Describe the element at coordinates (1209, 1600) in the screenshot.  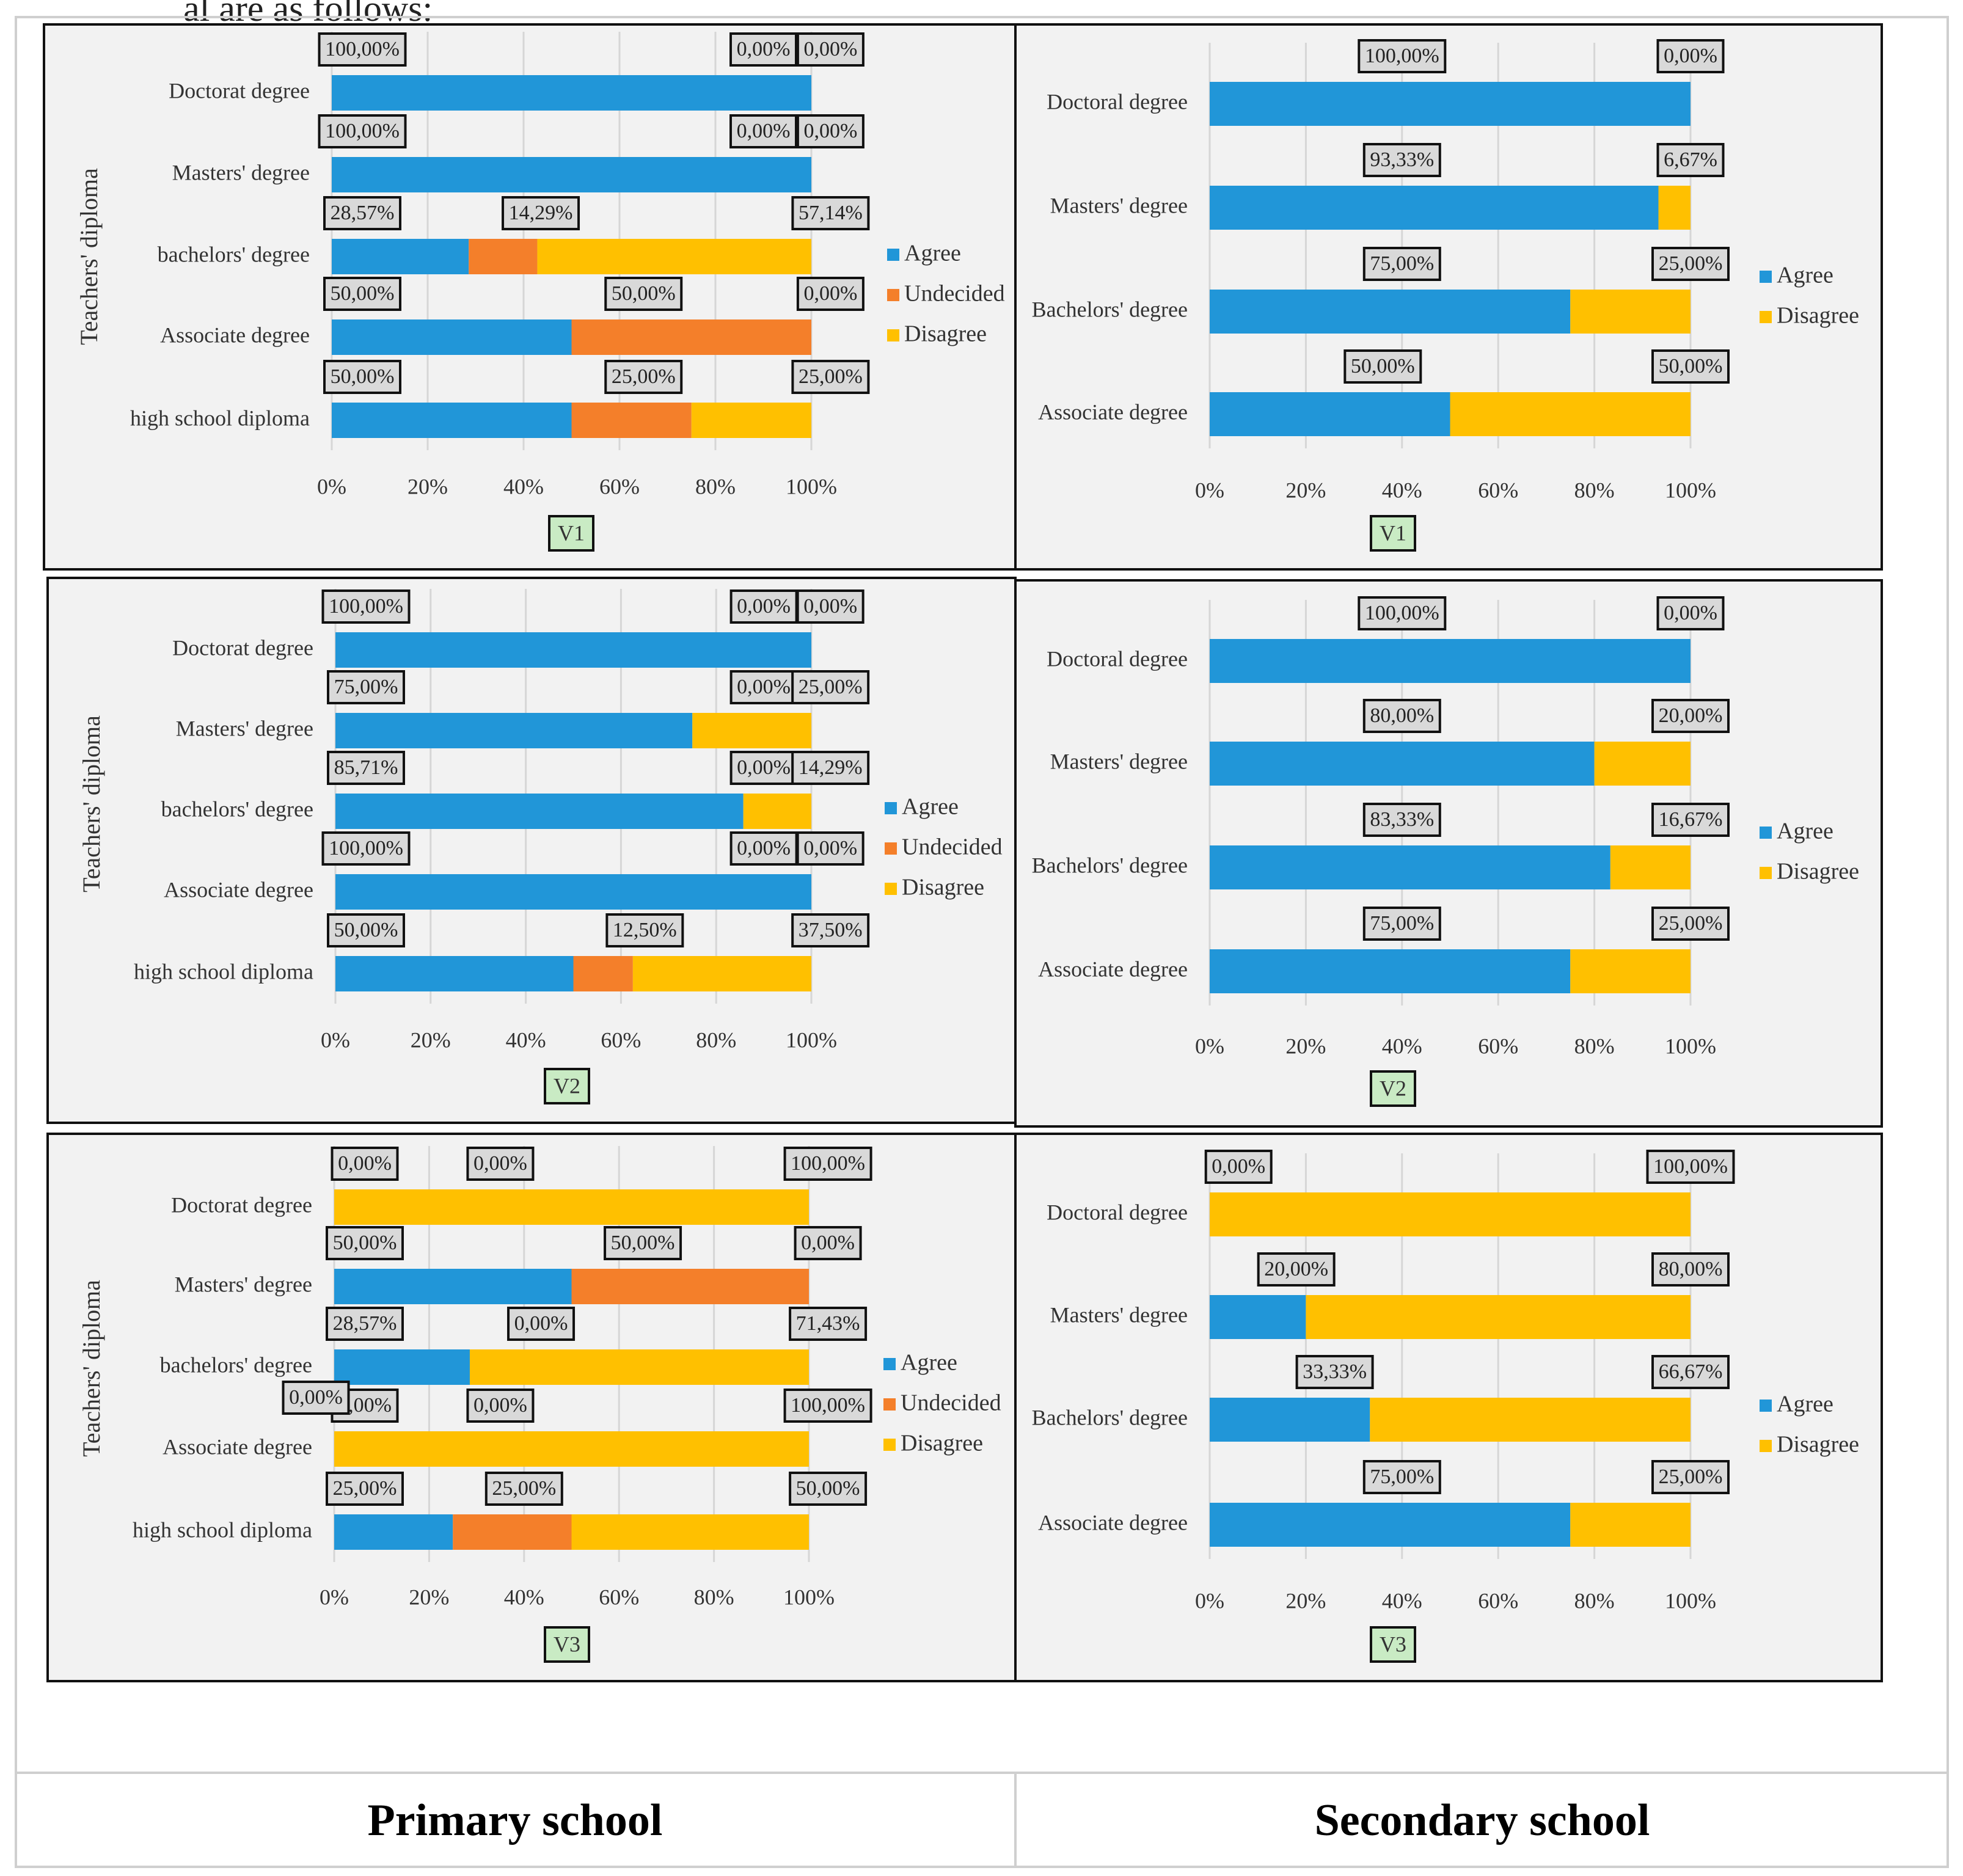
I see `secondary-v3-xtick: 0%` at that location.